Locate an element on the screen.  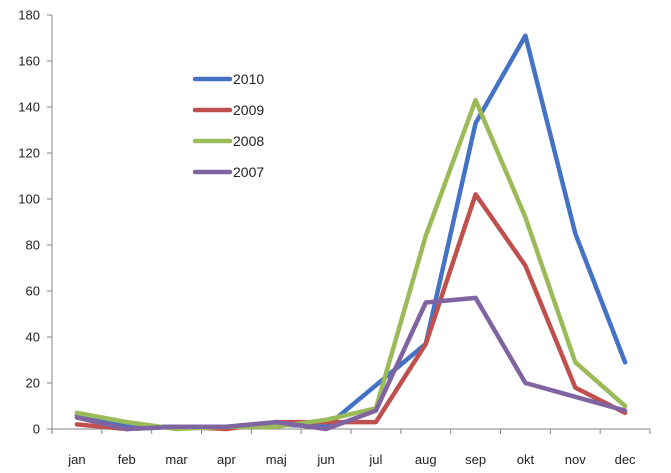
y-tick-label: 0 is located at coordinates (36, 429).